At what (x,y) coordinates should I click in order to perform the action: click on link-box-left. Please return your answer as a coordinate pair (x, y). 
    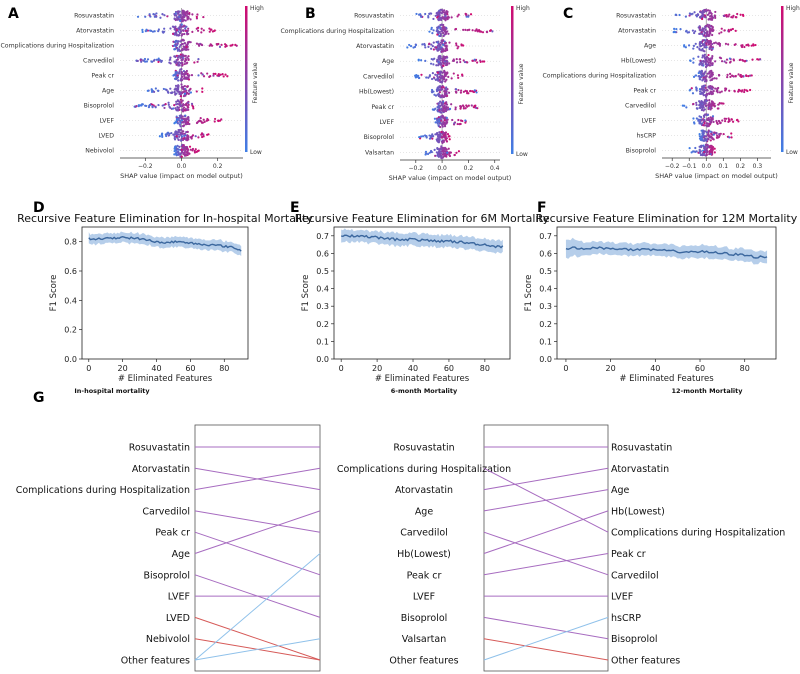
    Looking at the image, I should click on (257, 548).